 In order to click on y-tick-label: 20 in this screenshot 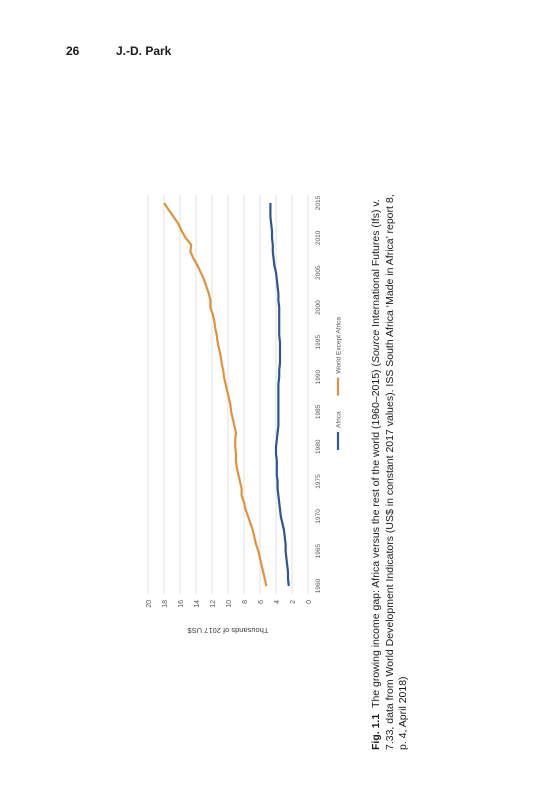, I will do `click(149, 604)`.